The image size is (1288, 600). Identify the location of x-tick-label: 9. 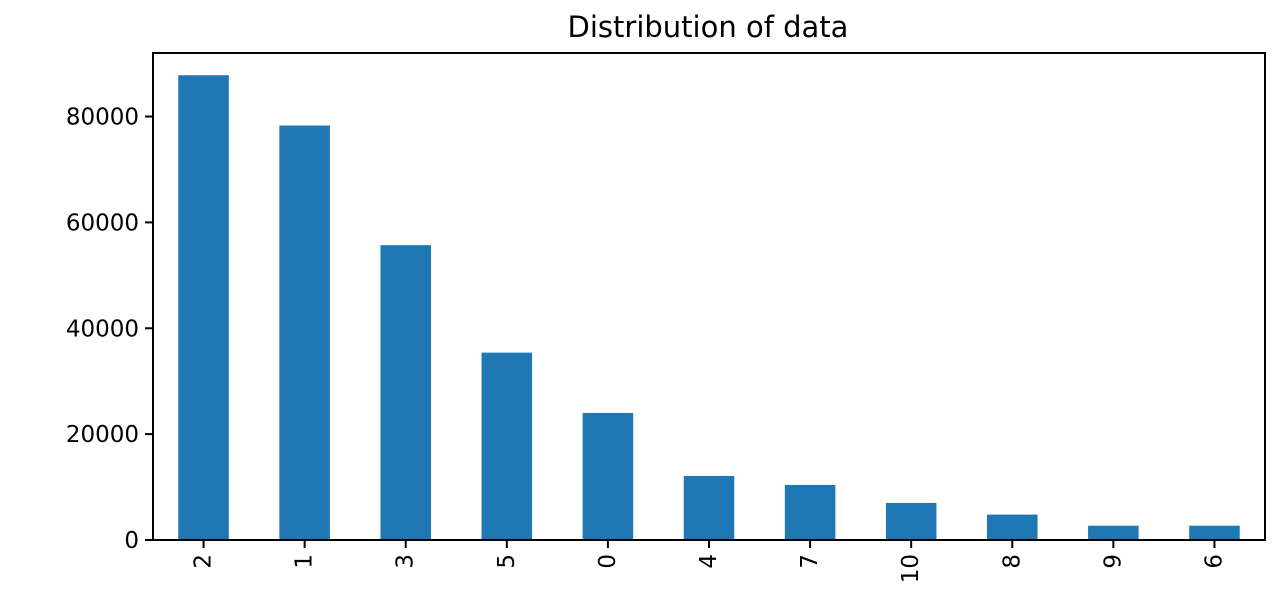
(1113, 561).